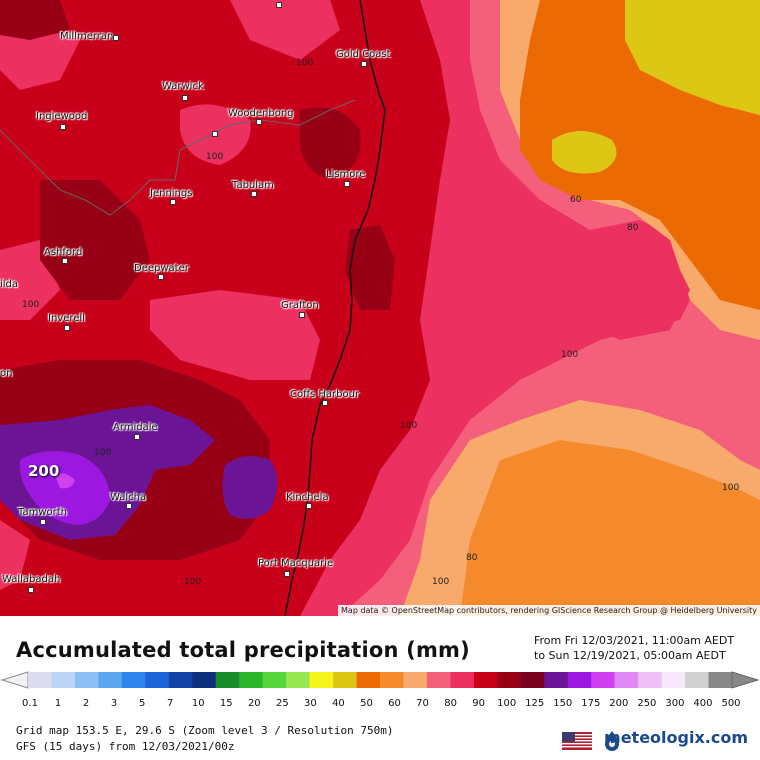  I want to click on contour-label: 60, so click(576, 200).